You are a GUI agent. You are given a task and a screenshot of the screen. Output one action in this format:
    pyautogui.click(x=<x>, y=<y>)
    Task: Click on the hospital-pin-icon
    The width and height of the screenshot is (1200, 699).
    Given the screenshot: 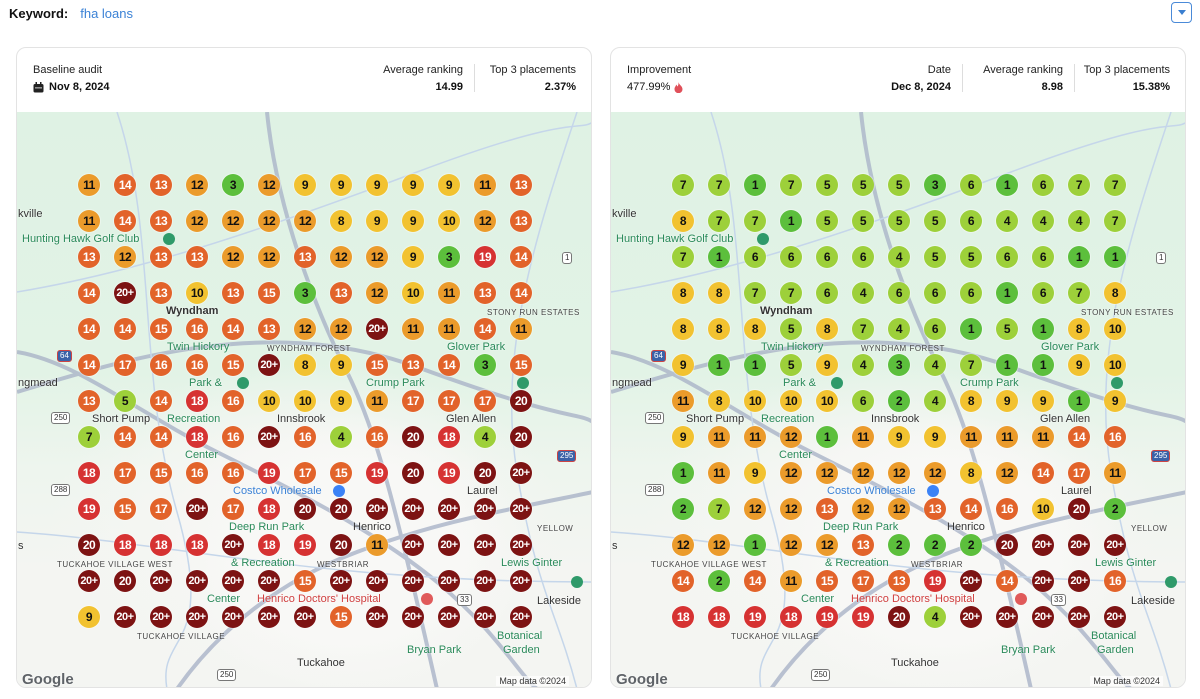 What is the action you would take?
    pyautogui.click(x=1021, y=599)
    